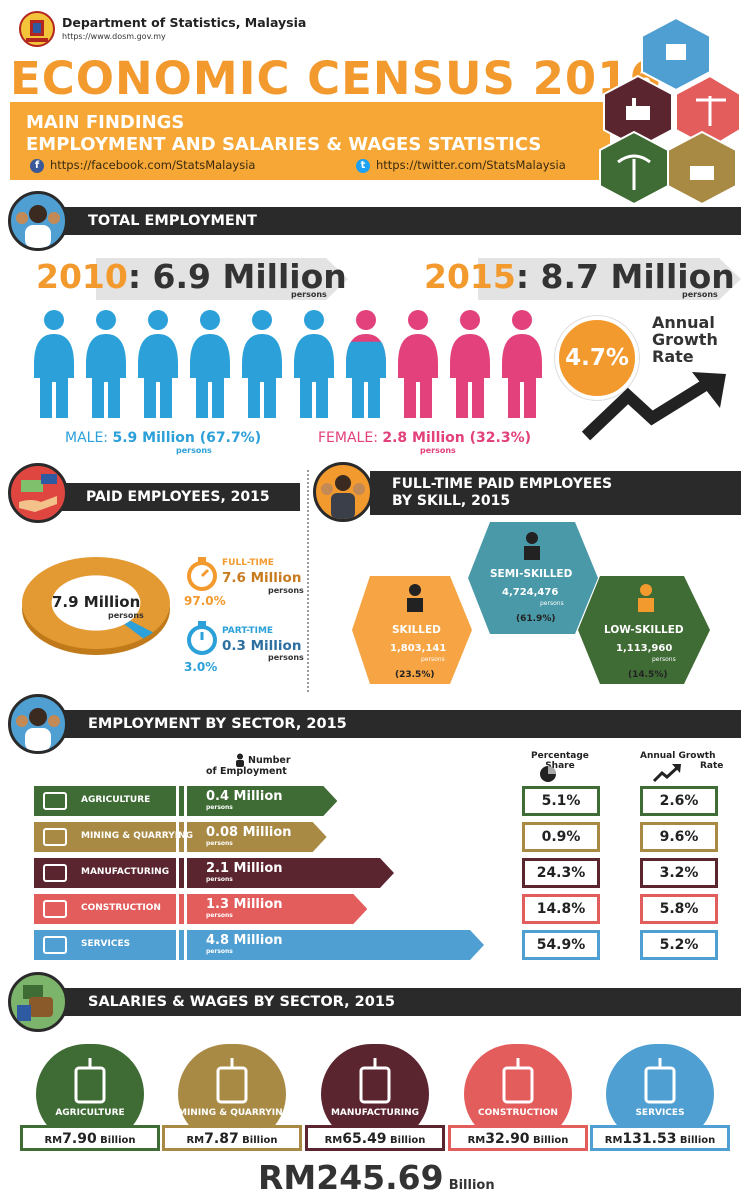 This screenshot has width=741, height=1200. What do you see at coordinates (402, 221) in the screenshot?
I see `total-employment-heading: TOTAL EMPLOYMENT` at bounding box center [402, 221].